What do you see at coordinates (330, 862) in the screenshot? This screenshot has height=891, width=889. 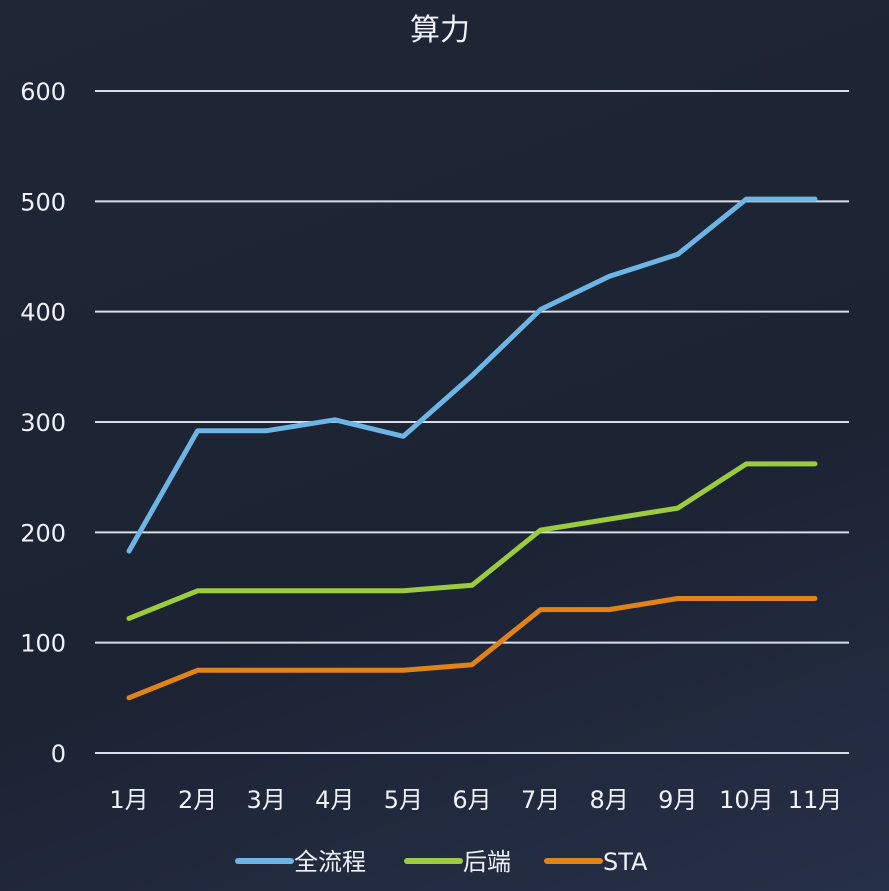 I see `legend-label: 全流程` at bounding box center [330, 862].